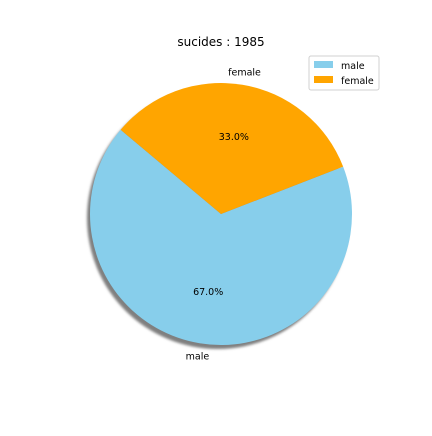  Describe the element at coordinates (208, 292) in the screenshot. I see `pie-percent-label-male: 67.0%` at that location.